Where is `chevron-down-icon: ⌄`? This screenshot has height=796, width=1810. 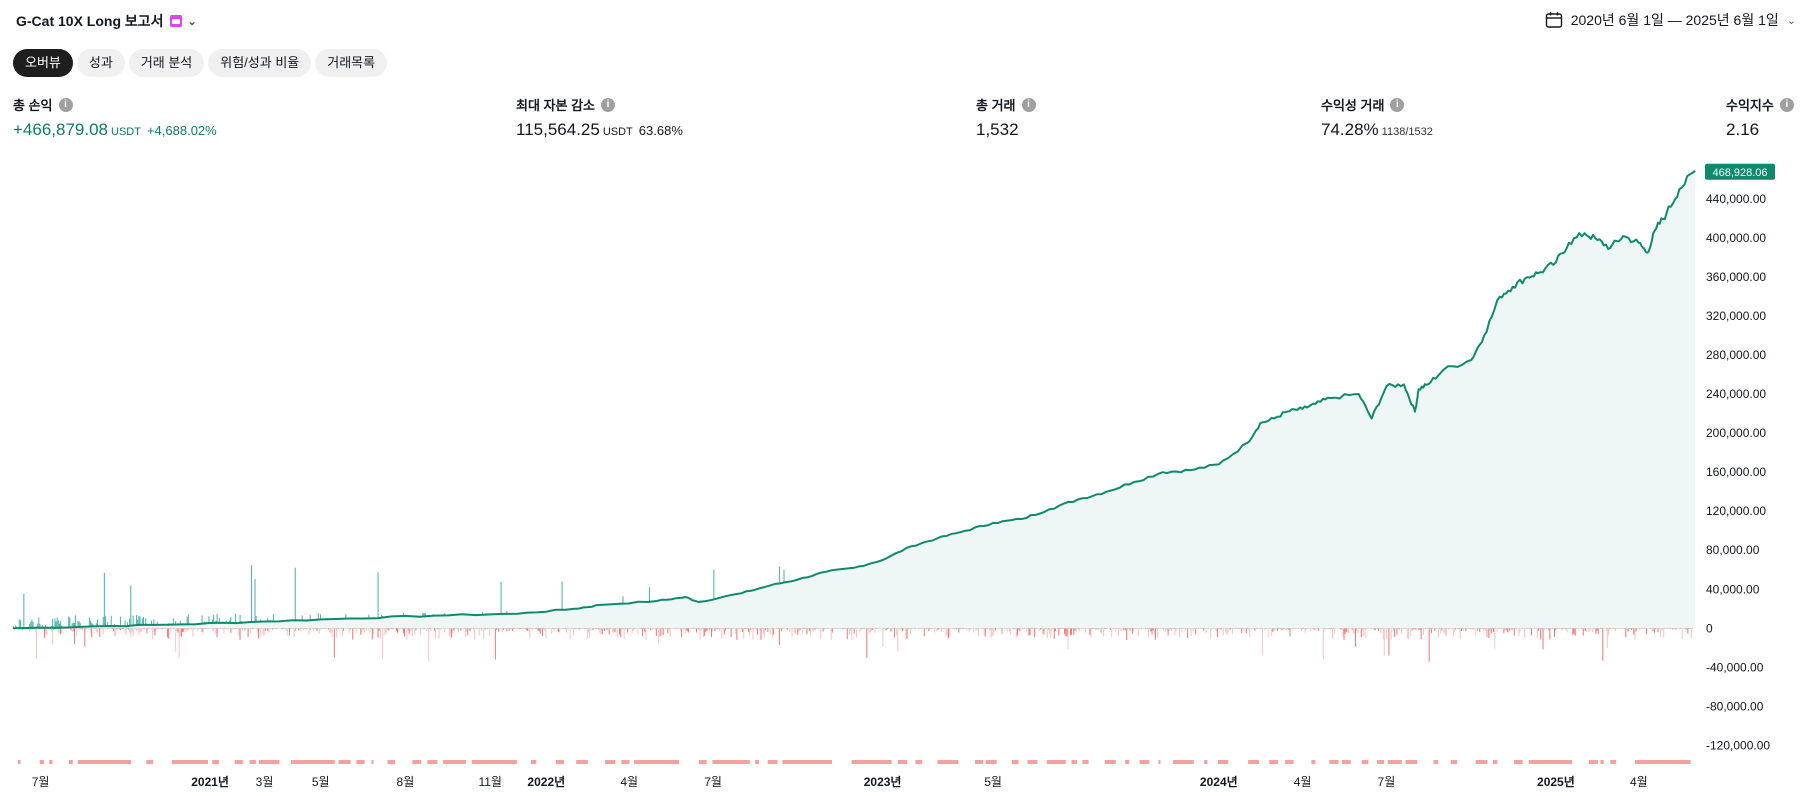
chevron-down-icon: ⌄ is located at coordinates (192, 21).